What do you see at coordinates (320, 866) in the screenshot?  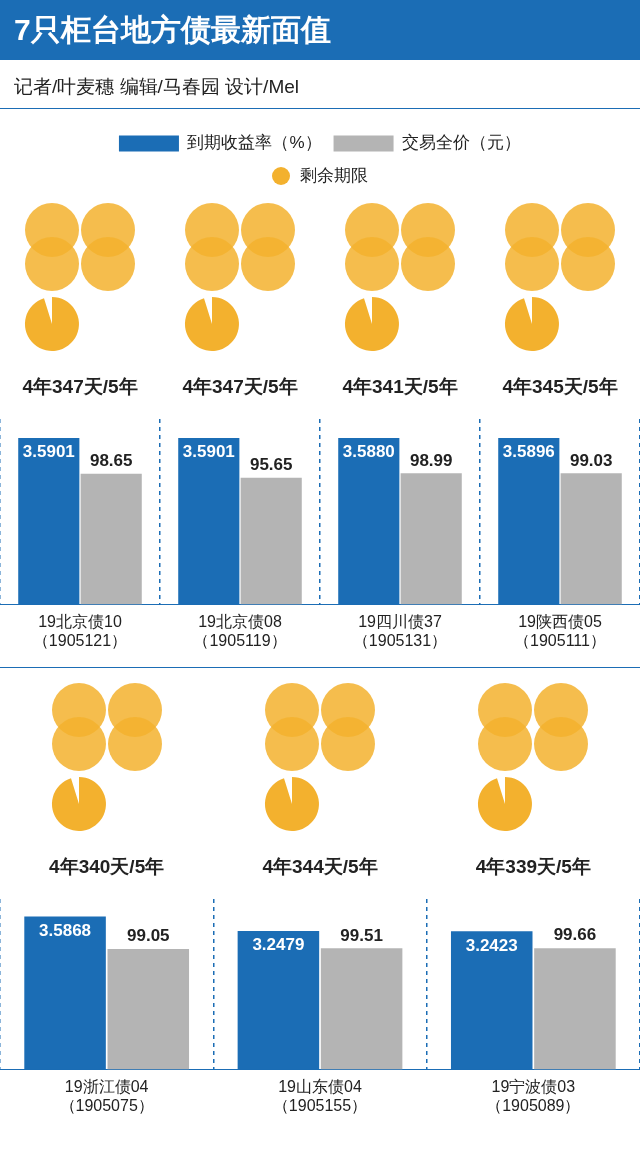 I see `text: 4年344天/5年` at bounding box center [320, 866].